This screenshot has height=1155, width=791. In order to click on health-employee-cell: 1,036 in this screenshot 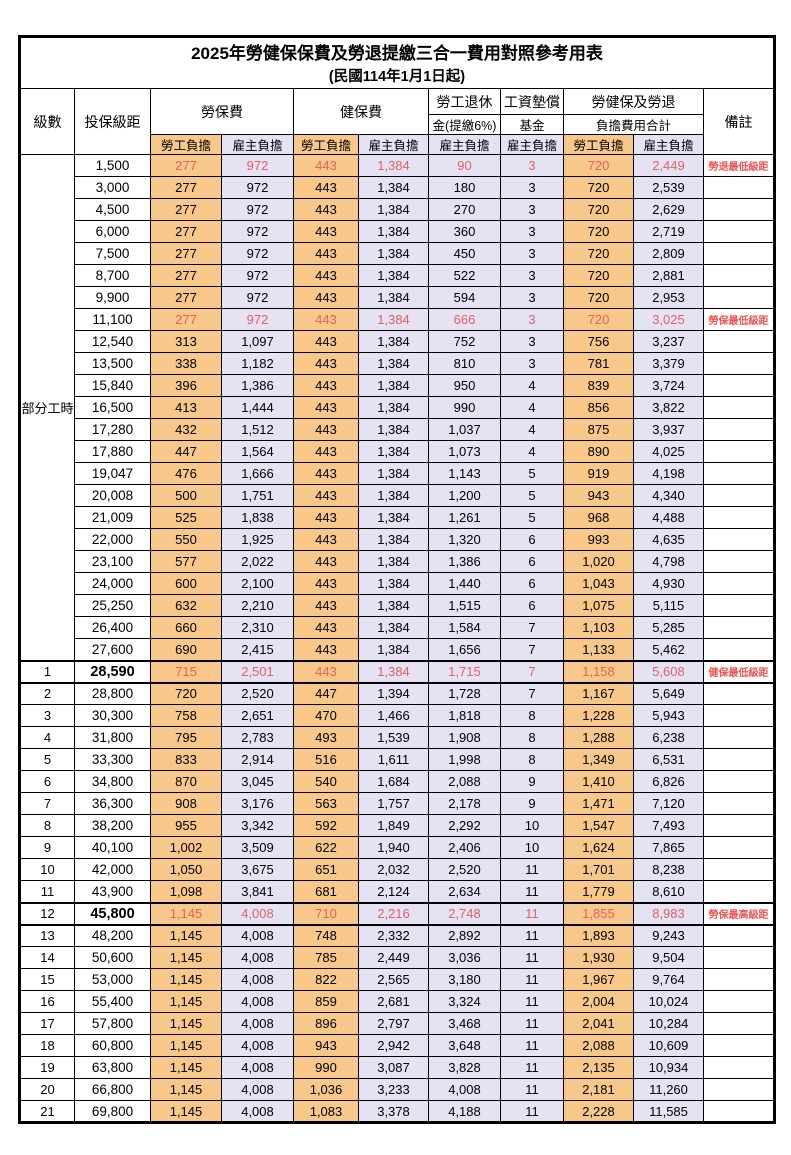, I will do `click(326, 1089)`.